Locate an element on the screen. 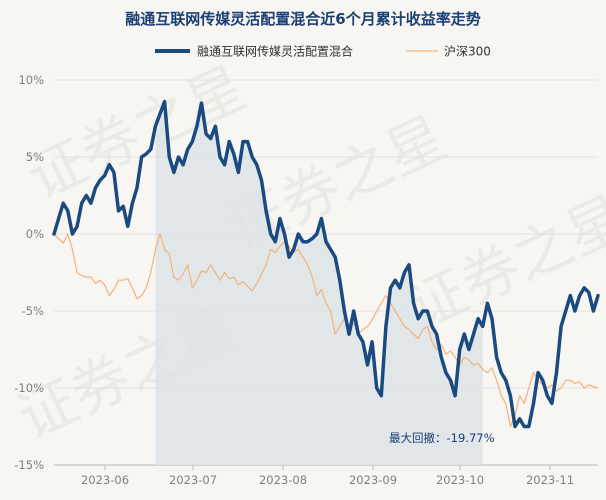 The image size is (606, 500). legend: 融通互联网传媒灵活配置混合 沪深300 is located at coordinates (323, 51).